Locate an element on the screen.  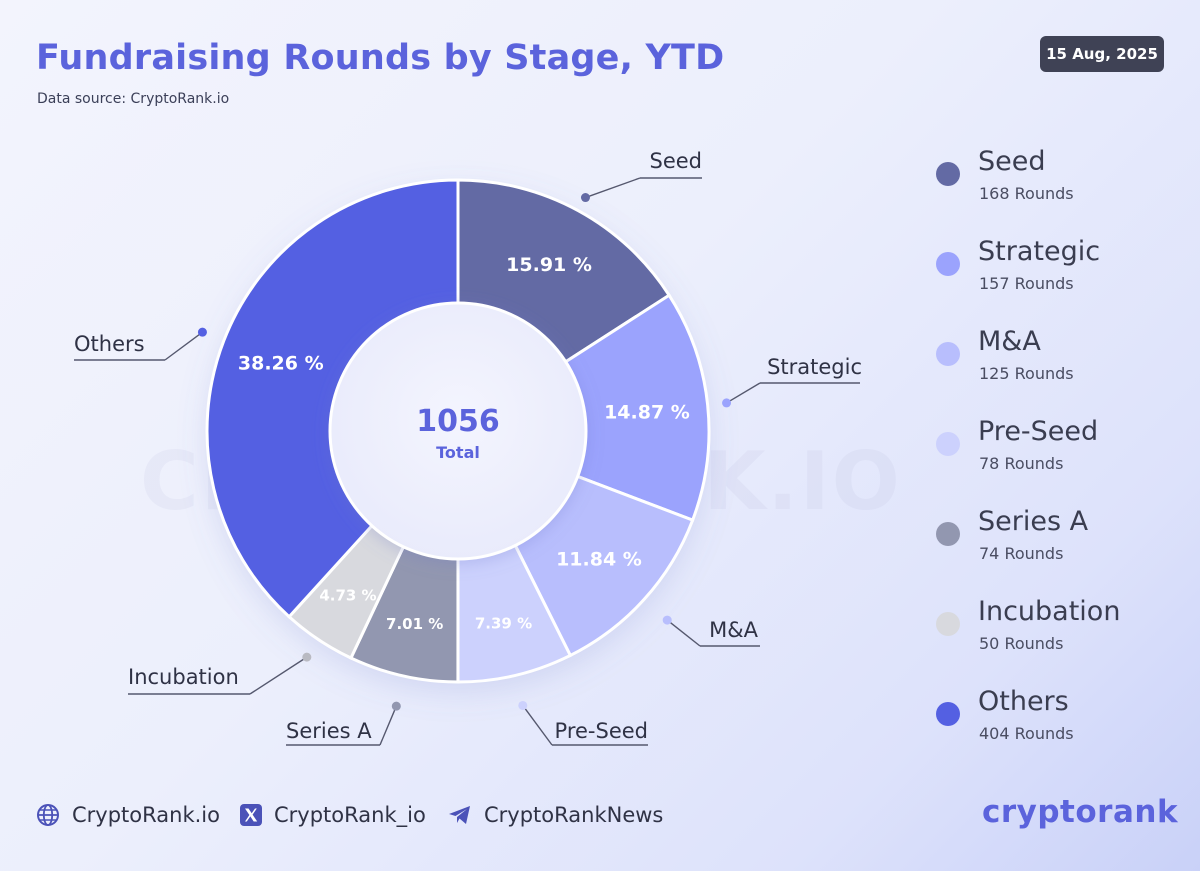
legend-count: 157 Rounds is located at coordinates (1026, 283).